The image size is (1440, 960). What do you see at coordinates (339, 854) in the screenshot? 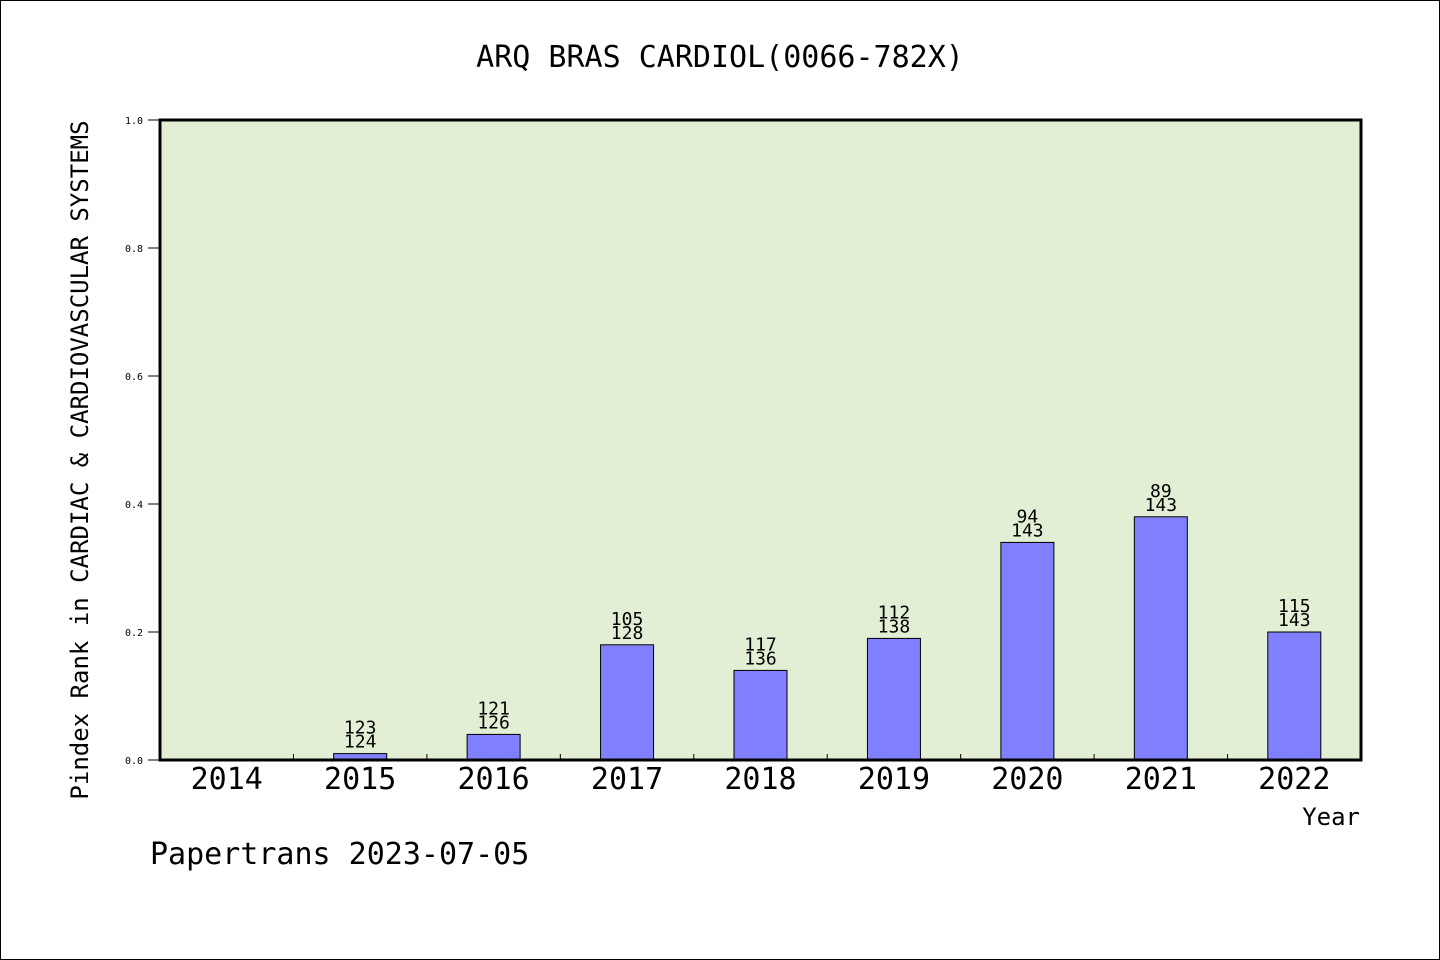
I see `footer-credit: Papertrans 2023-07-05` at bounding box center [339, 854].